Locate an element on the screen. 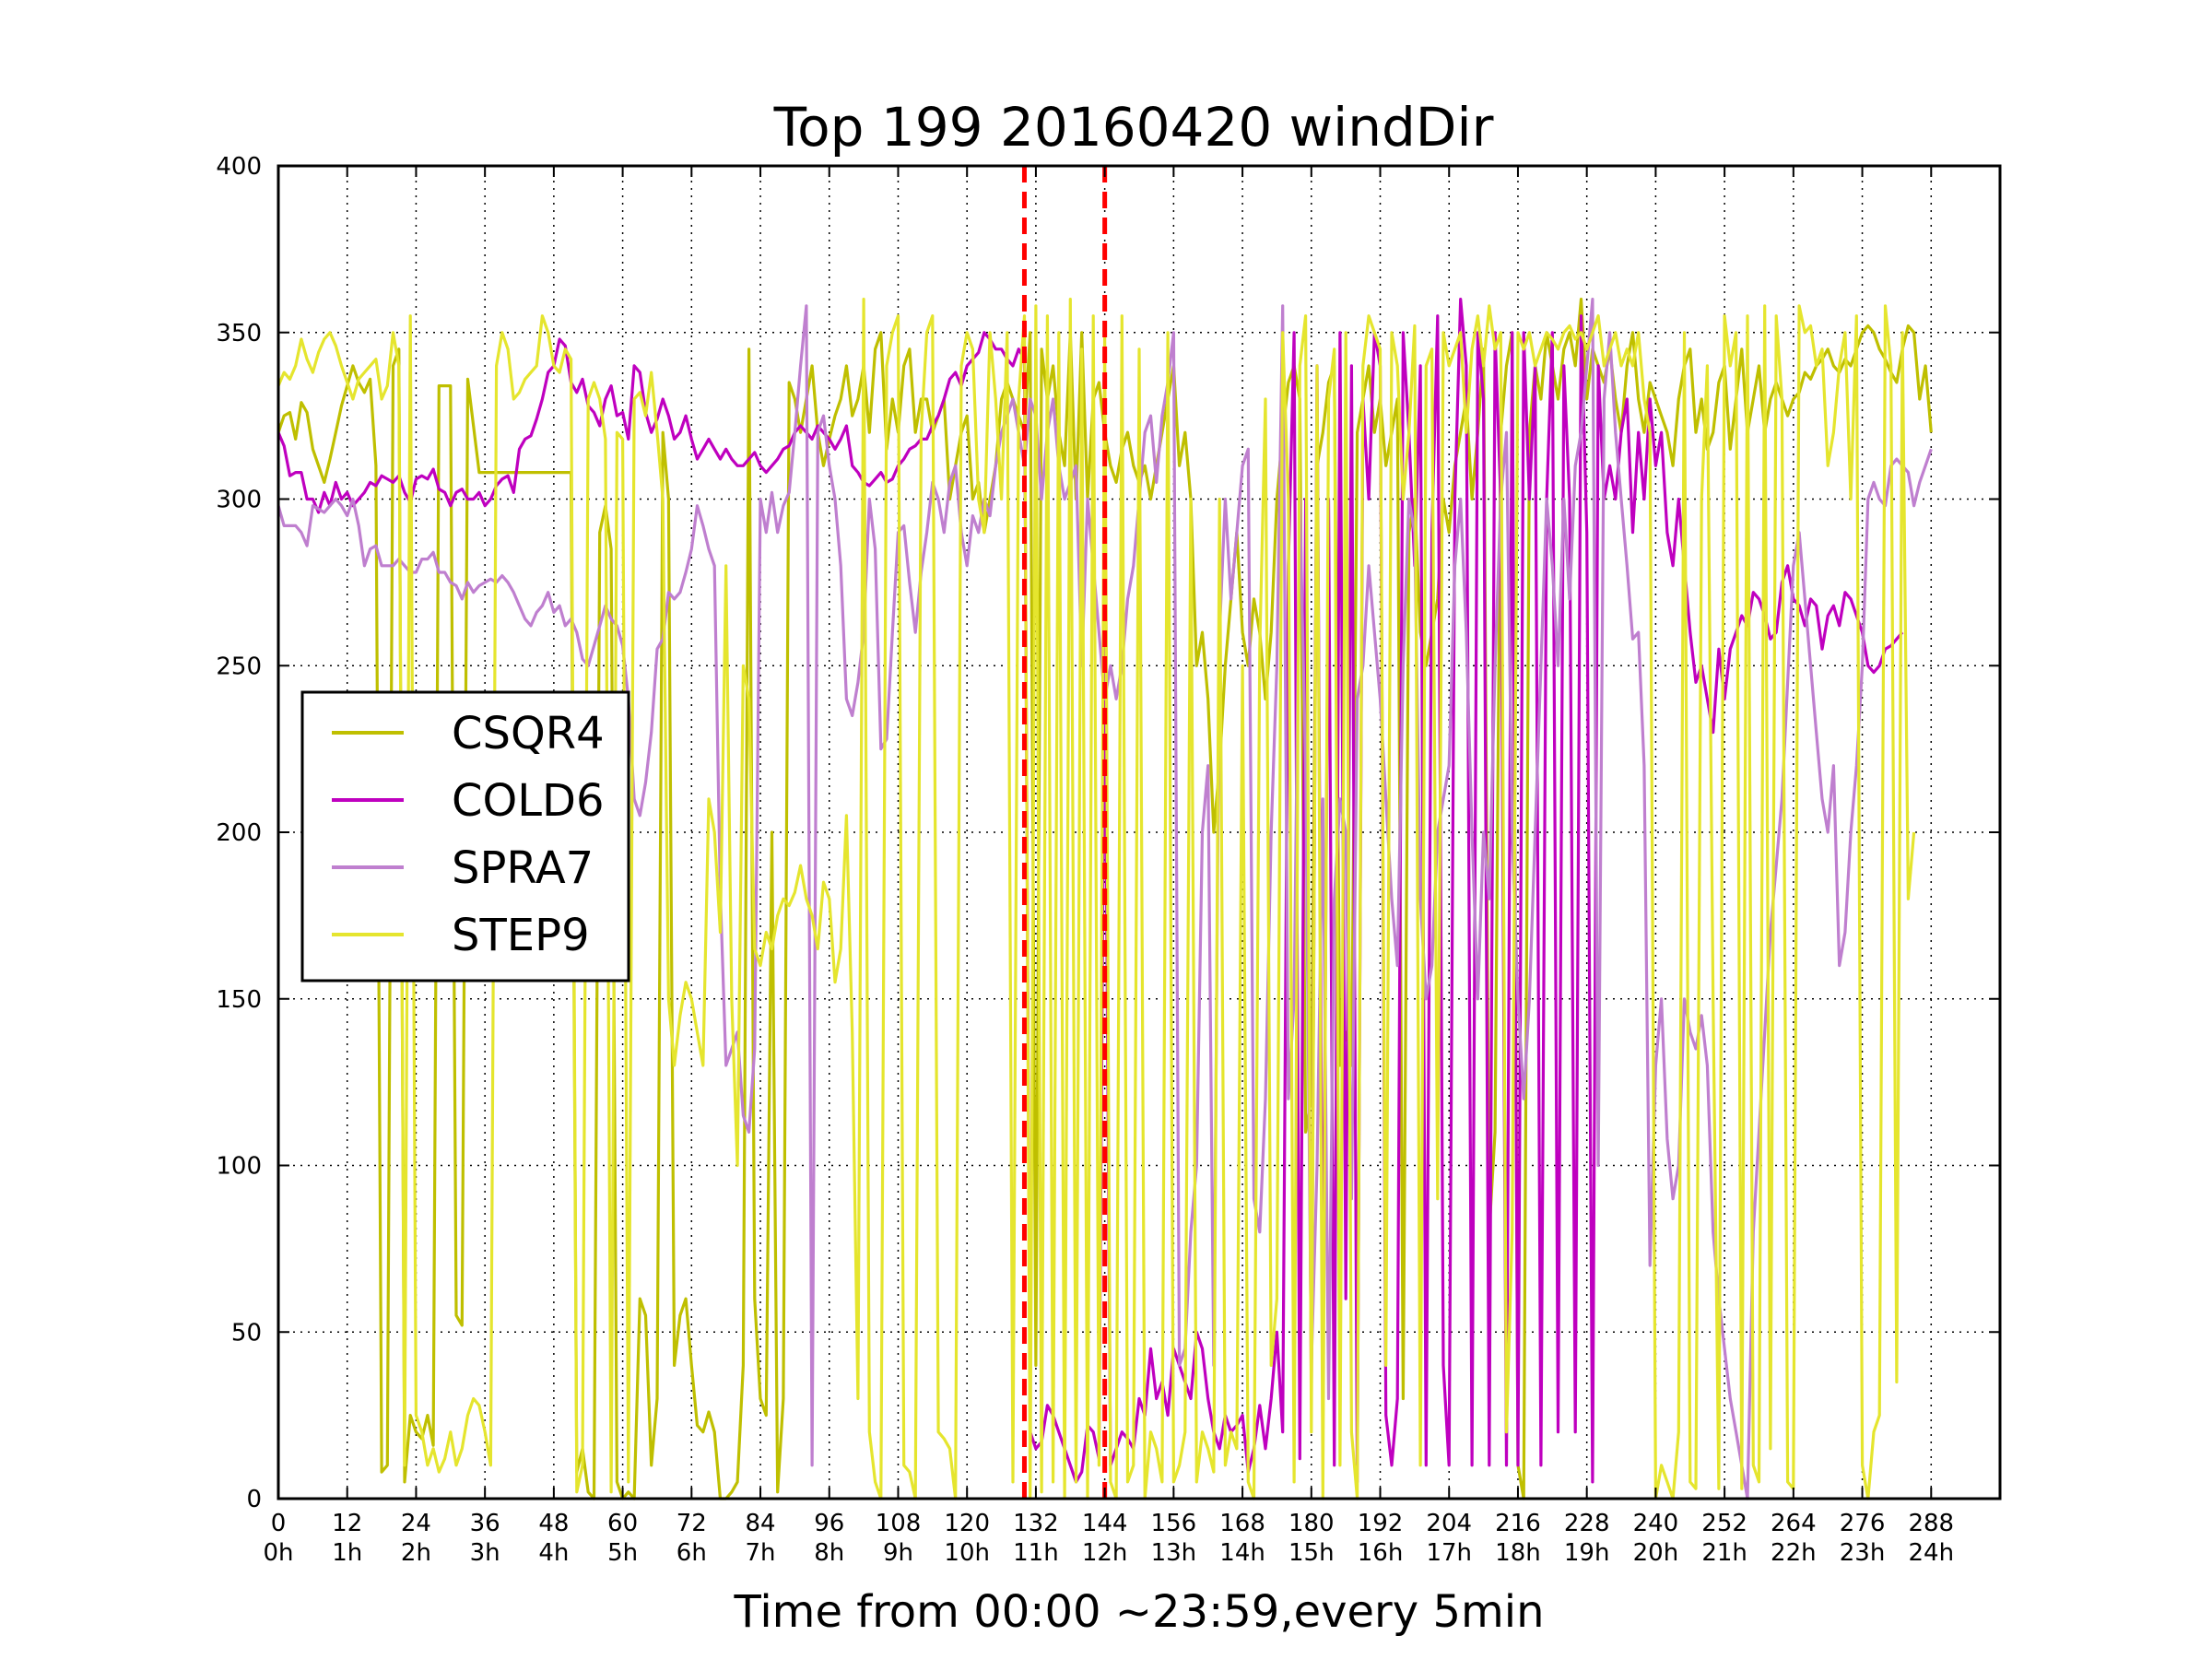  x-tick-label-hour: 20h is located at coordinates (1656, 1553).